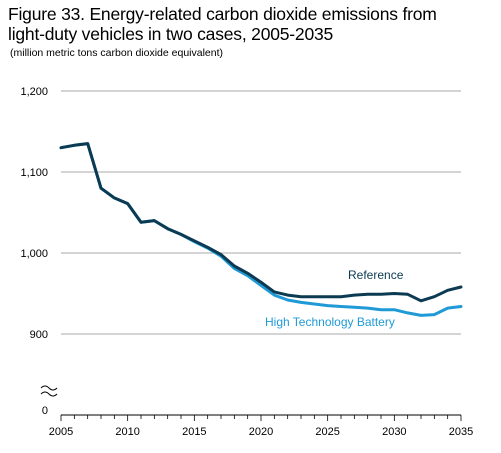 The width and height of the screenshot is (501, 453). I want to click on axes, so click(251, 403).